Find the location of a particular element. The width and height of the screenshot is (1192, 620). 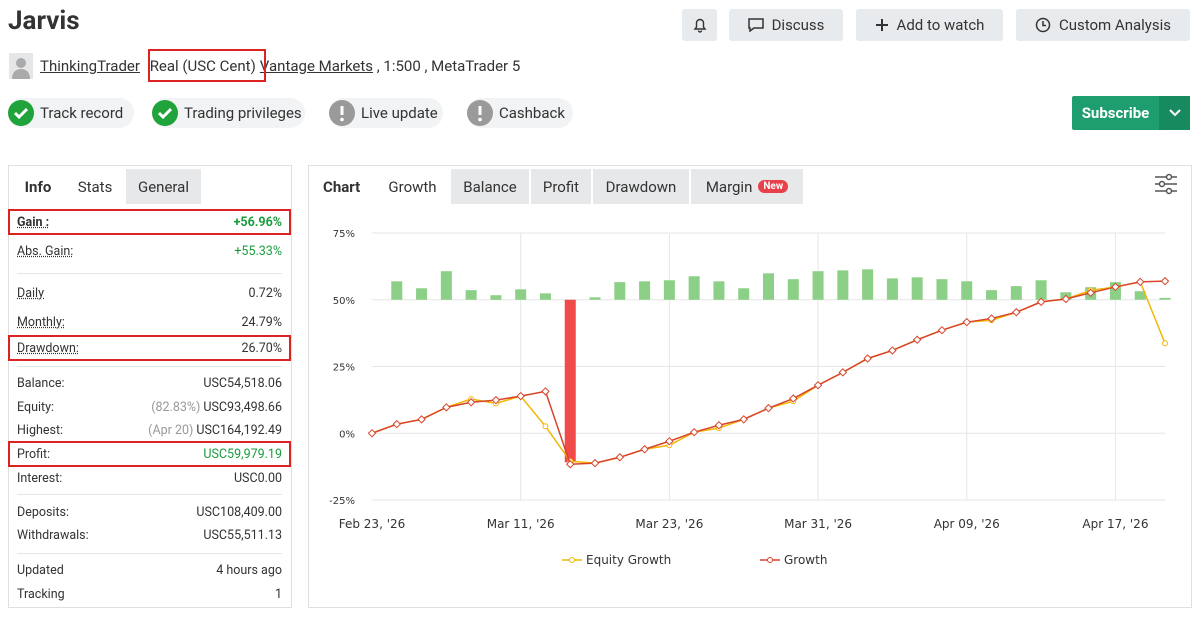

badge: Live update is located at coordinates (386, 113).